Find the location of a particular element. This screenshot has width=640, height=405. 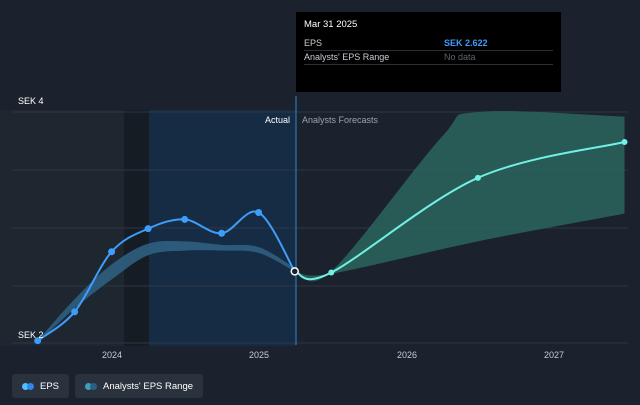

tooltip-row-eps: EPS SEK 2.622 is located at coordinates (428, 44).